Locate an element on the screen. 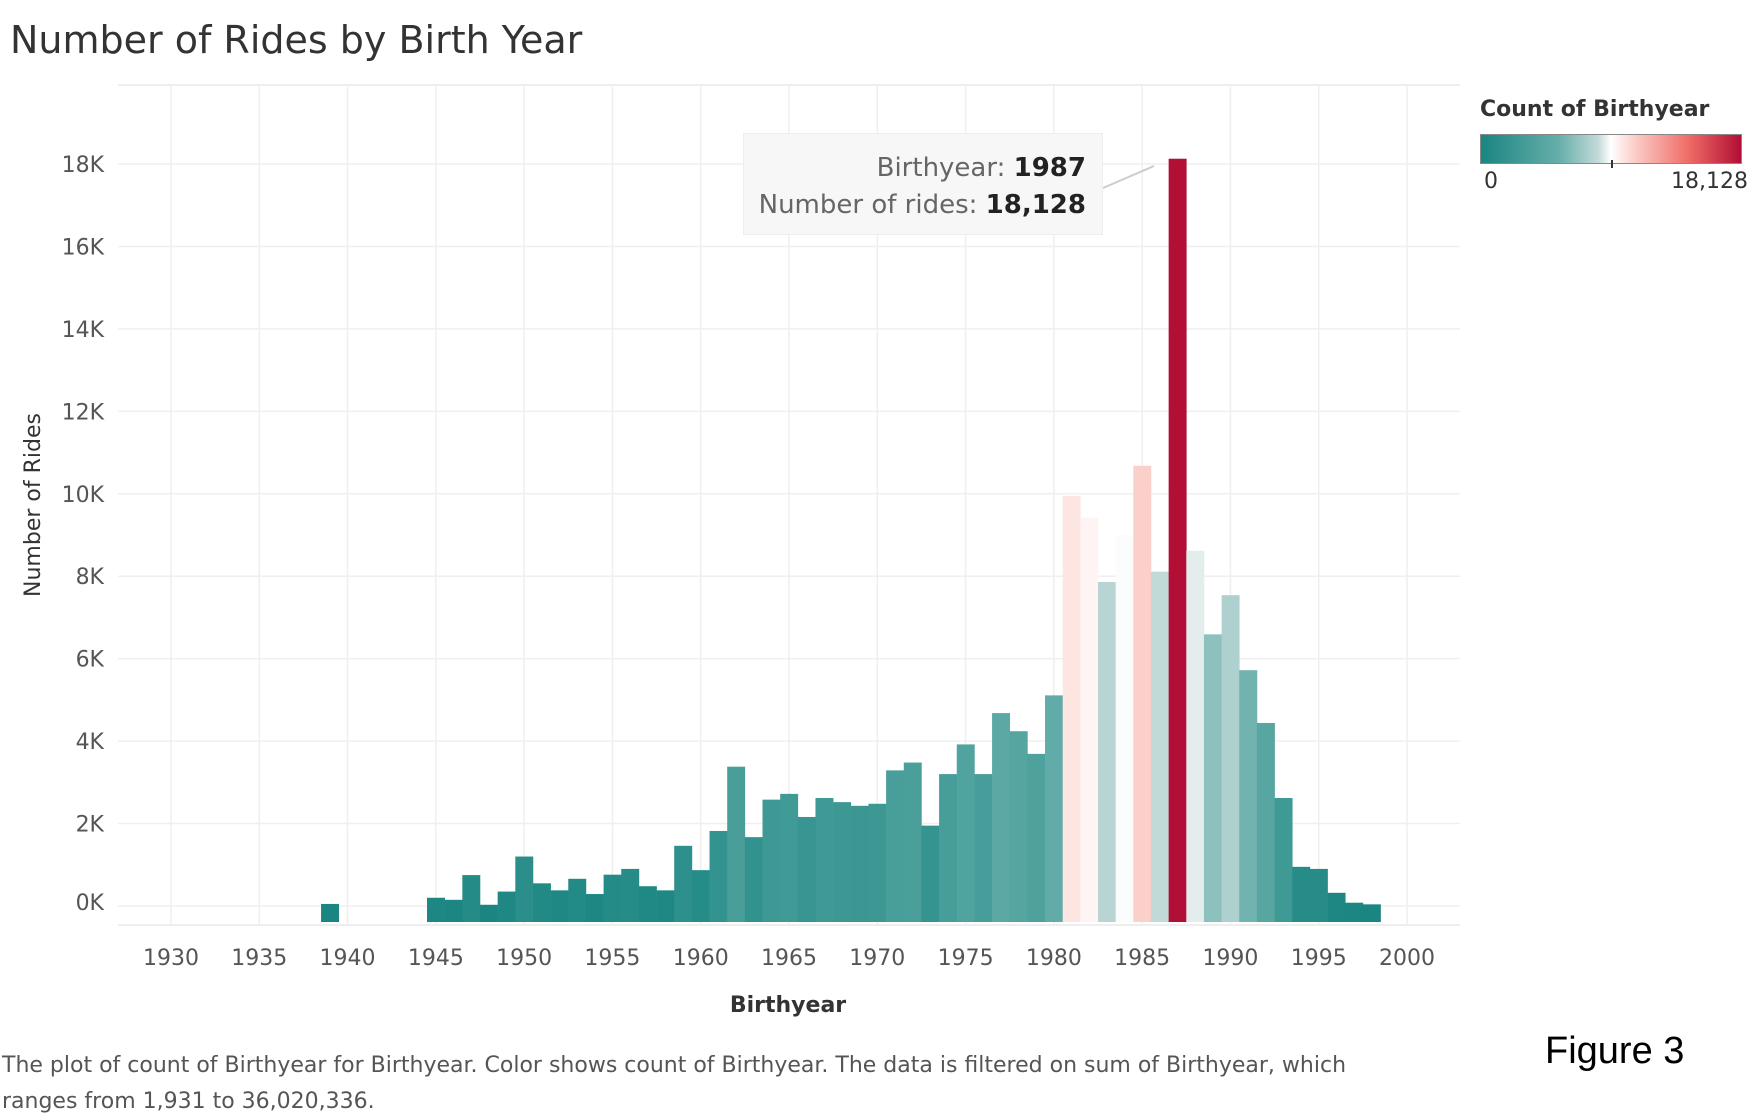  bar-1981 is located at coordinates (1071, 708).